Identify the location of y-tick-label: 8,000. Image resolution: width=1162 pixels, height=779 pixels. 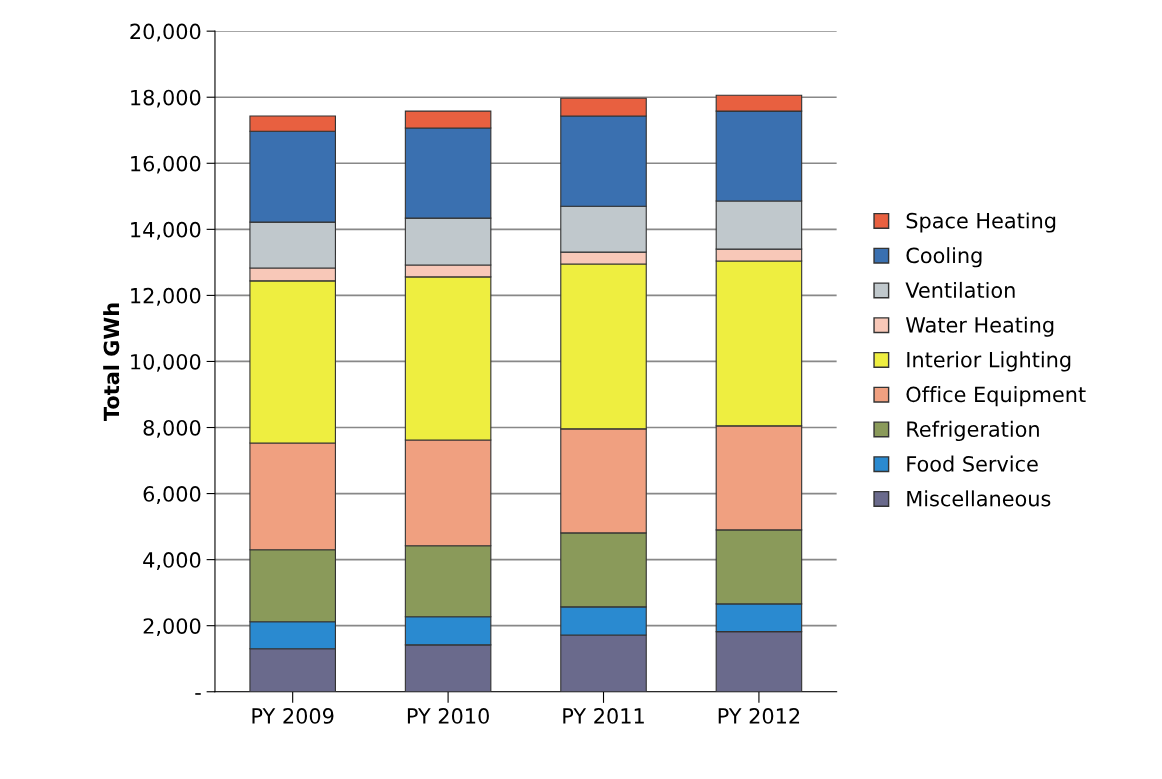
(172, 428).